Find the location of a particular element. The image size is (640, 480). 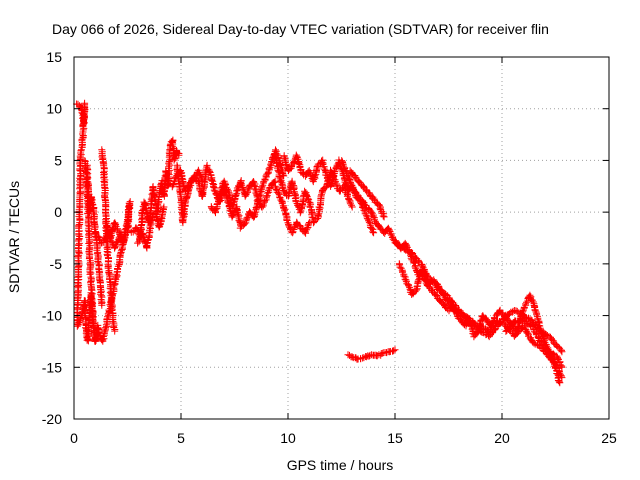

y-tick-label: 5 is located at coordinates (58, 160).